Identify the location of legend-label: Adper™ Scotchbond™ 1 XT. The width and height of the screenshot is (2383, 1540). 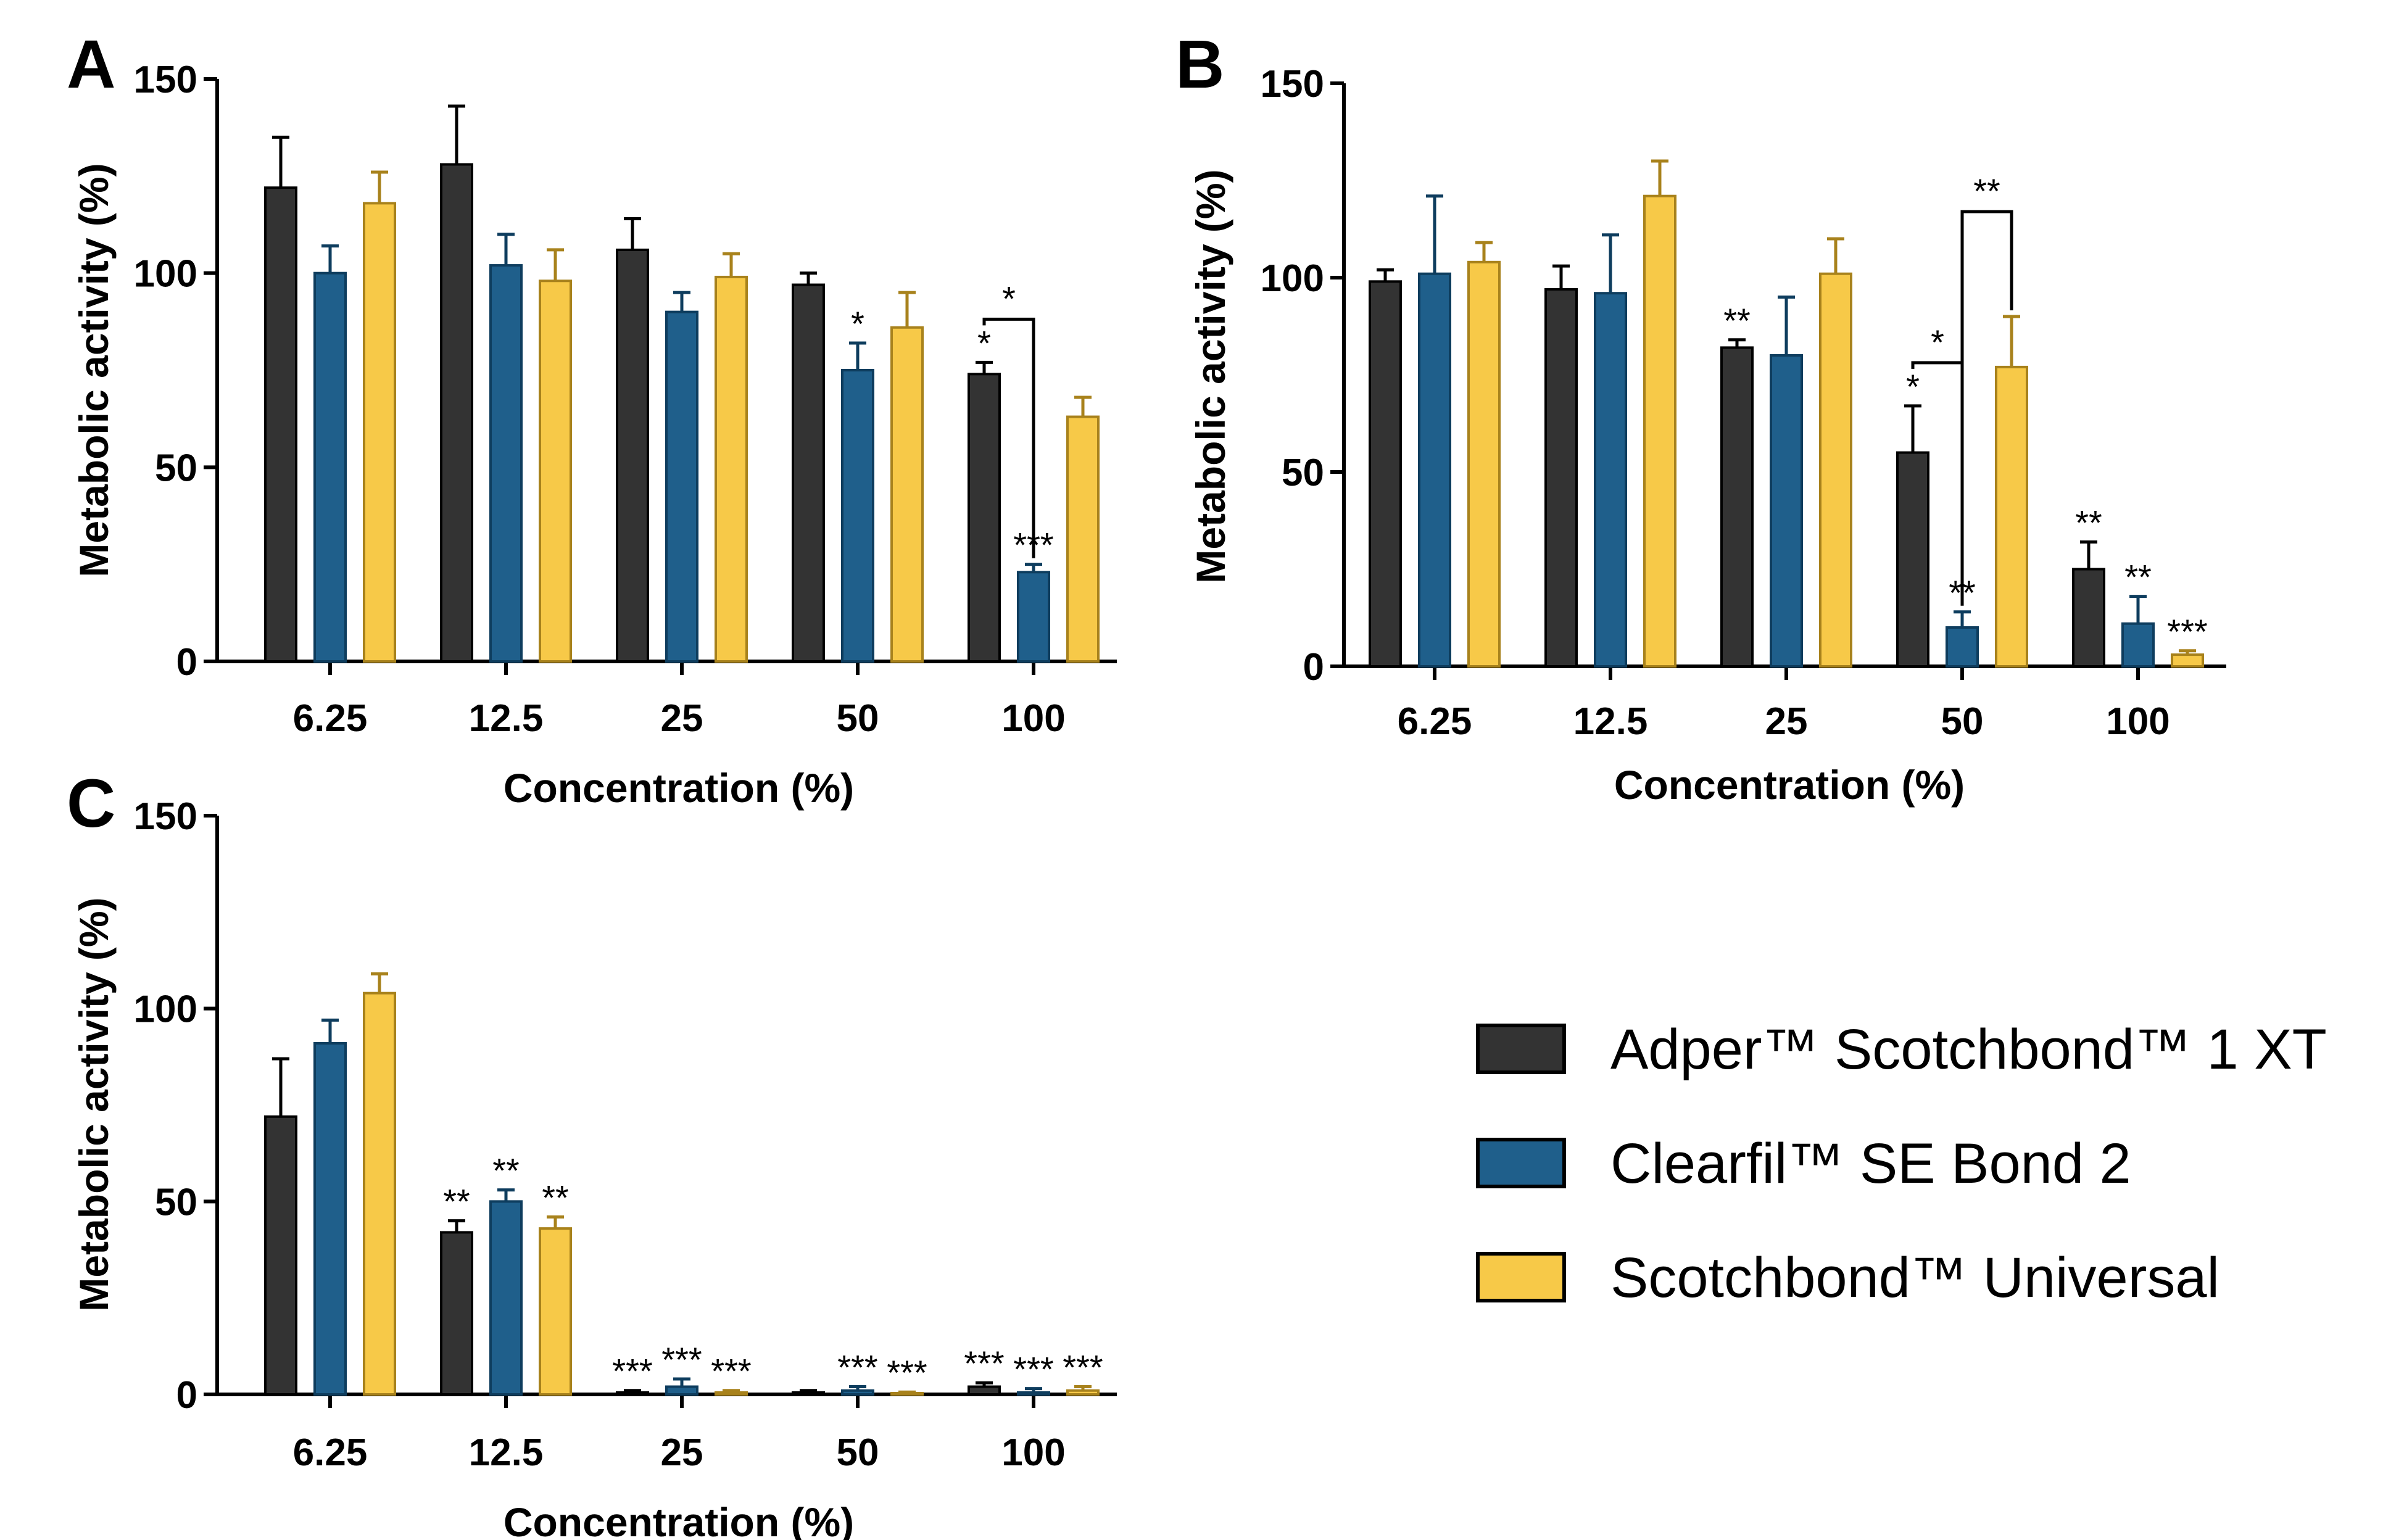
(1969, 1050).